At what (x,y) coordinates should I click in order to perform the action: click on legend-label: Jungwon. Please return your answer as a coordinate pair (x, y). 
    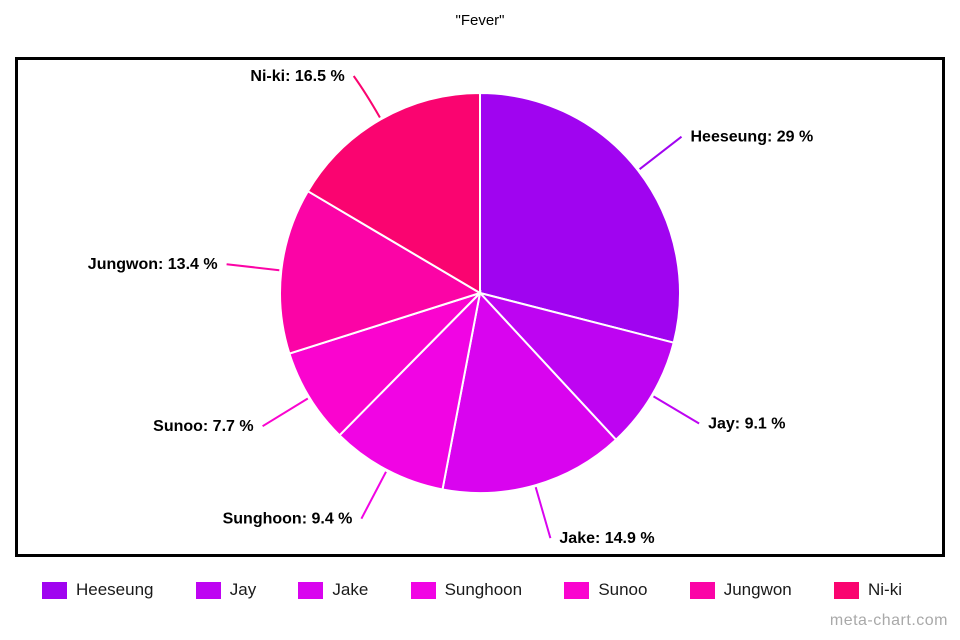
    Looking at the image, I should click on (757, 589).